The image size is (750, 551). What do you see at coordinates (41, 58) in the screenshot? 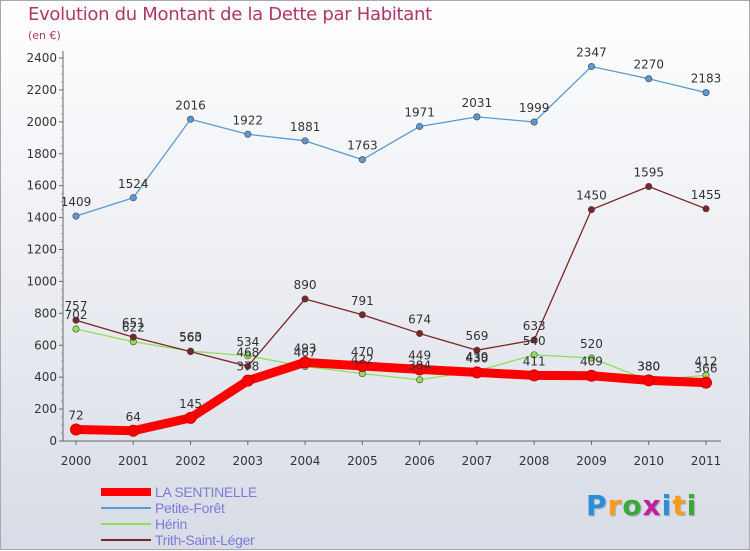
I see `y-tick-label: 2400` at bounding box center [41, 58].